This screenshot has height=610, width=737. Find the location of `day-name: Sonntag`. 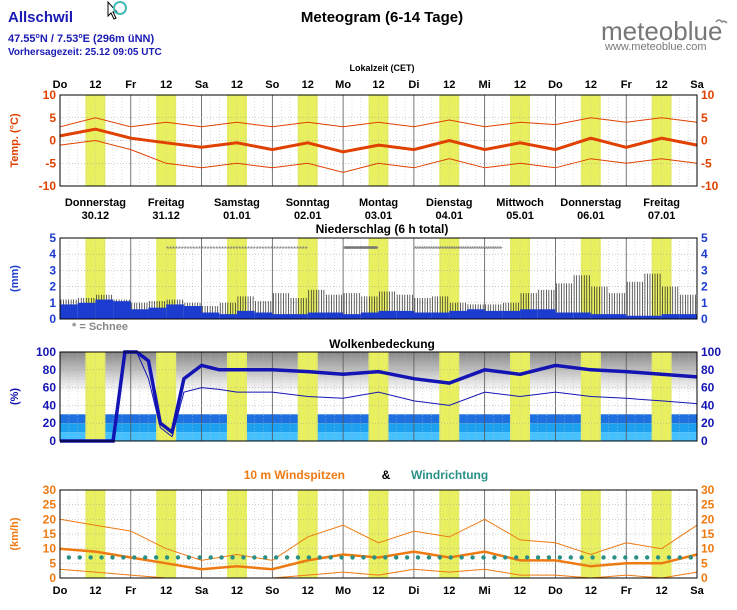

day-name: Sonntag is located at coordinates (308, 203).